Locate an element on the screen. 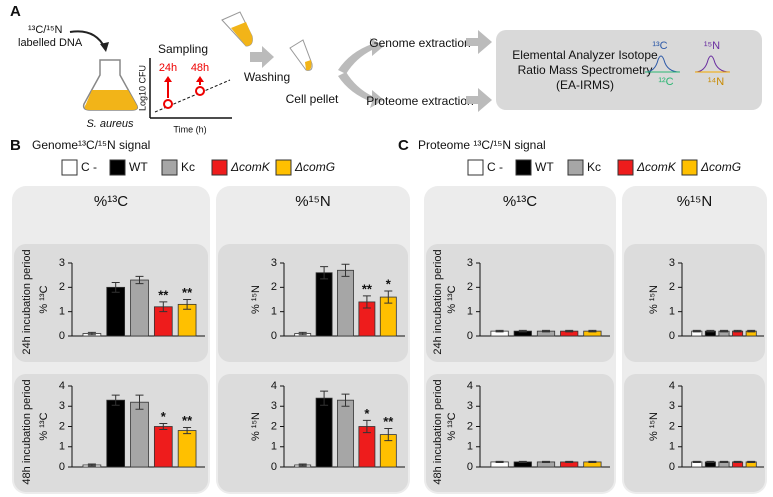 This screenshot has height=497, width=773. dna-label: ¹³C/¹⁵N is located at coordinates (45, 30).